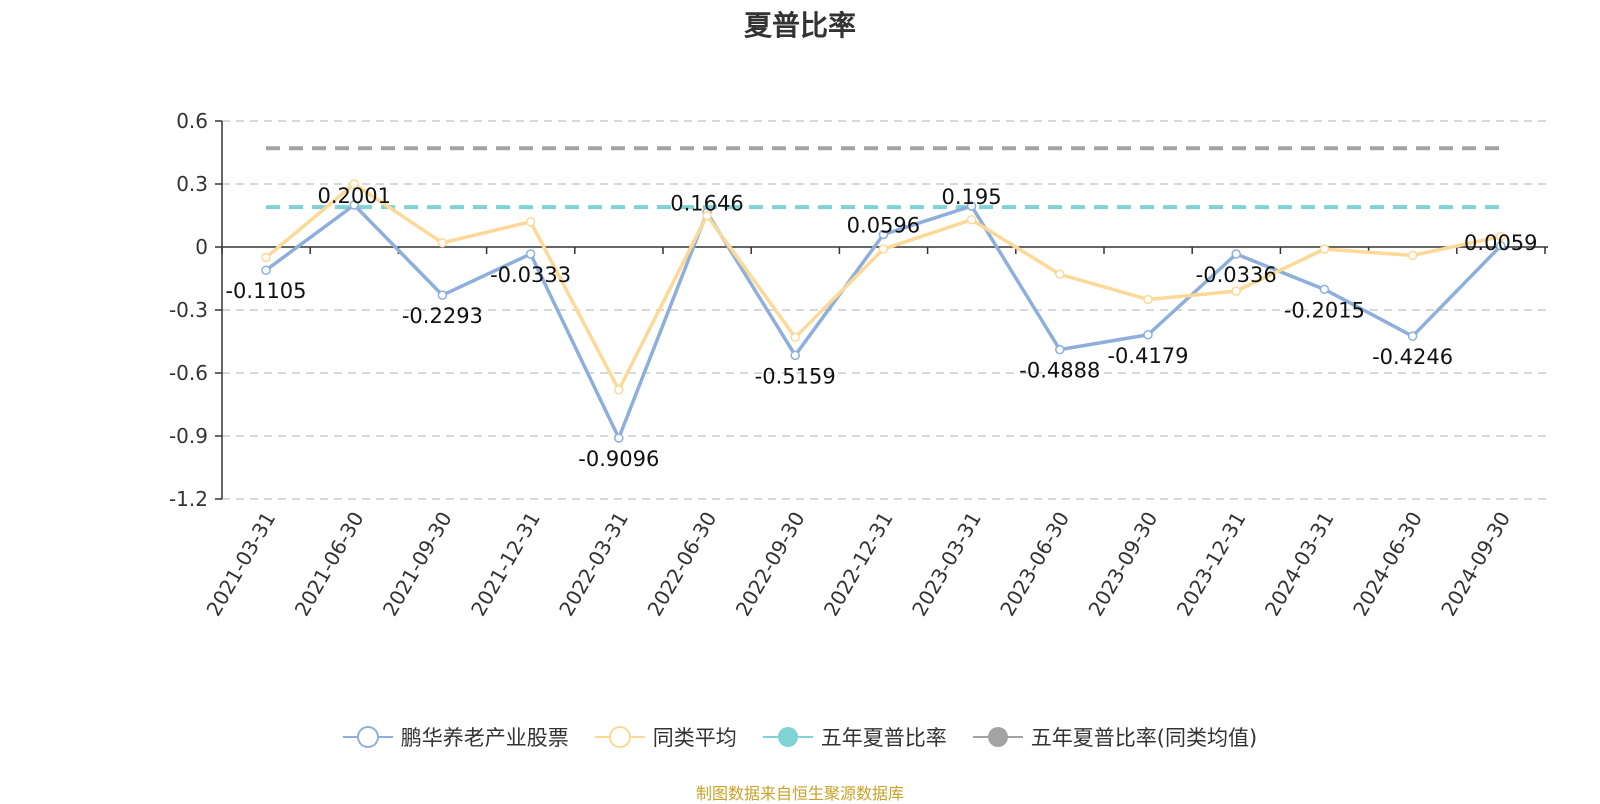 This screenshot has height=804, width=1600. Describe the element at coordinates (188, 499) in the screenshot. I see `y-tick-label: -1.2` at that location.